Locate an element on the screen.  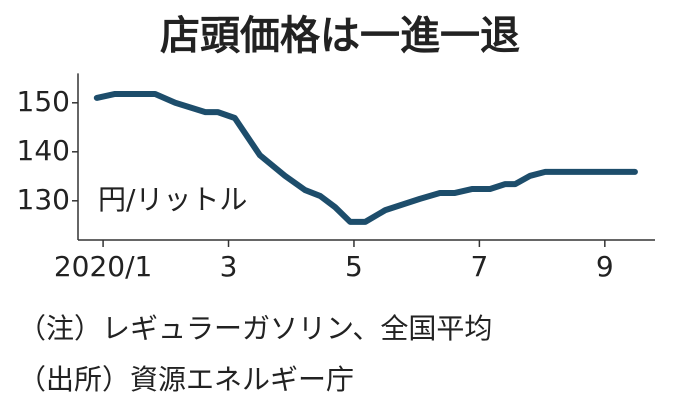
x-tick-label: 9 is located at coordinates (605, 266).